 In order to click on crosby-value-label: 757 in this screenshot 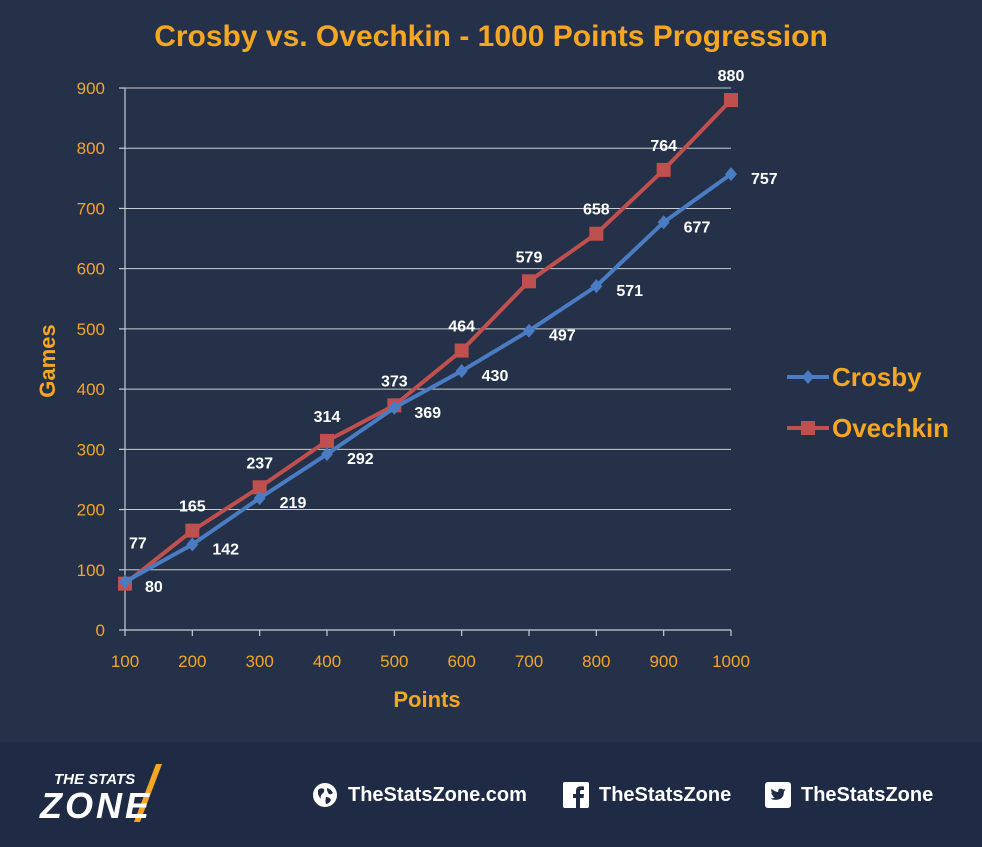, I will do `click(764, 179)`.